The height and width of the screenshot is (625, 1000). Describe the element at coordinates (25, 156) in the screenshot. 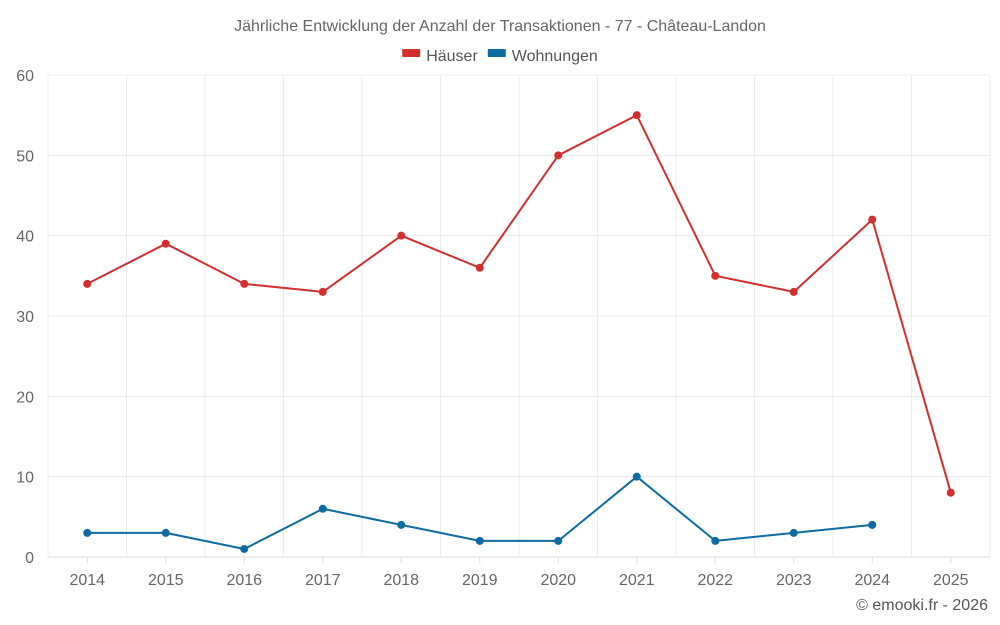

I see `y-tick-label: 50` at that location.